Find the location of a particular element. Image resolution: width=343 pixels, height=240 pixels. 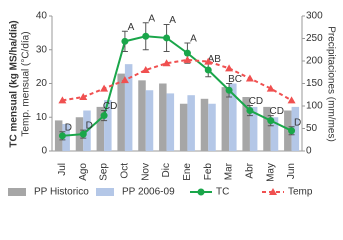

x-tick-label: Jun is located at coordinates (291, 171).